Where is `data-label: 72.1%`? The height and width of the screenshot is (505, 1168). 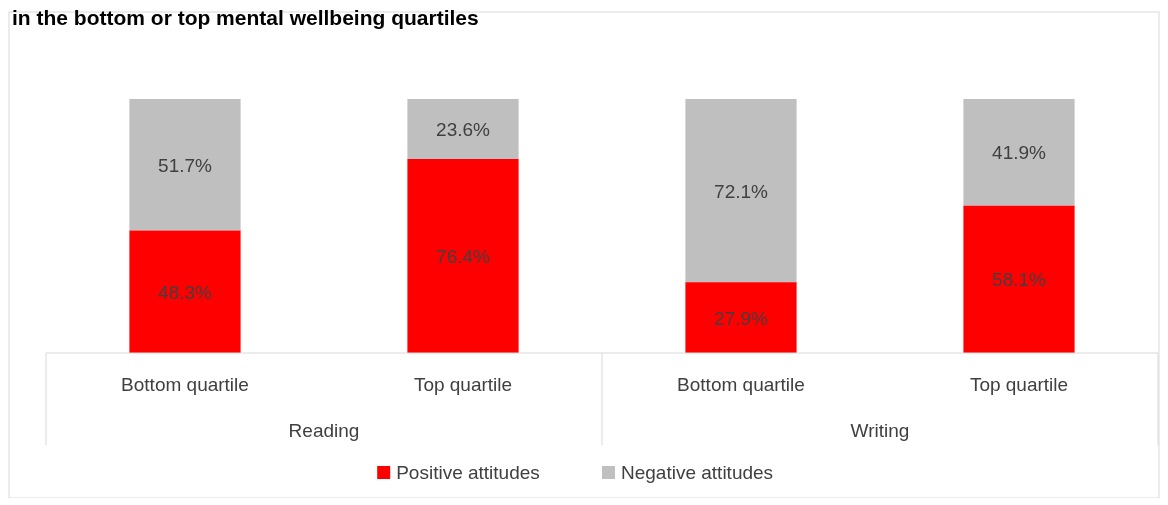 data-label: 72.1% is located at coordinates (741, 191).